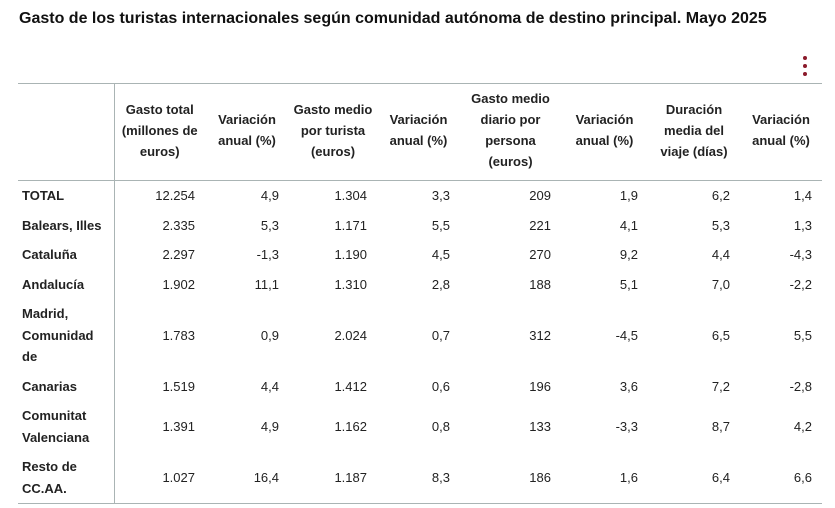 The width and height of the screenshot is (835, 508). Describe the element at coordinates (178, 477) in the screenshot. I see `table-cell: 1.027` at that location.